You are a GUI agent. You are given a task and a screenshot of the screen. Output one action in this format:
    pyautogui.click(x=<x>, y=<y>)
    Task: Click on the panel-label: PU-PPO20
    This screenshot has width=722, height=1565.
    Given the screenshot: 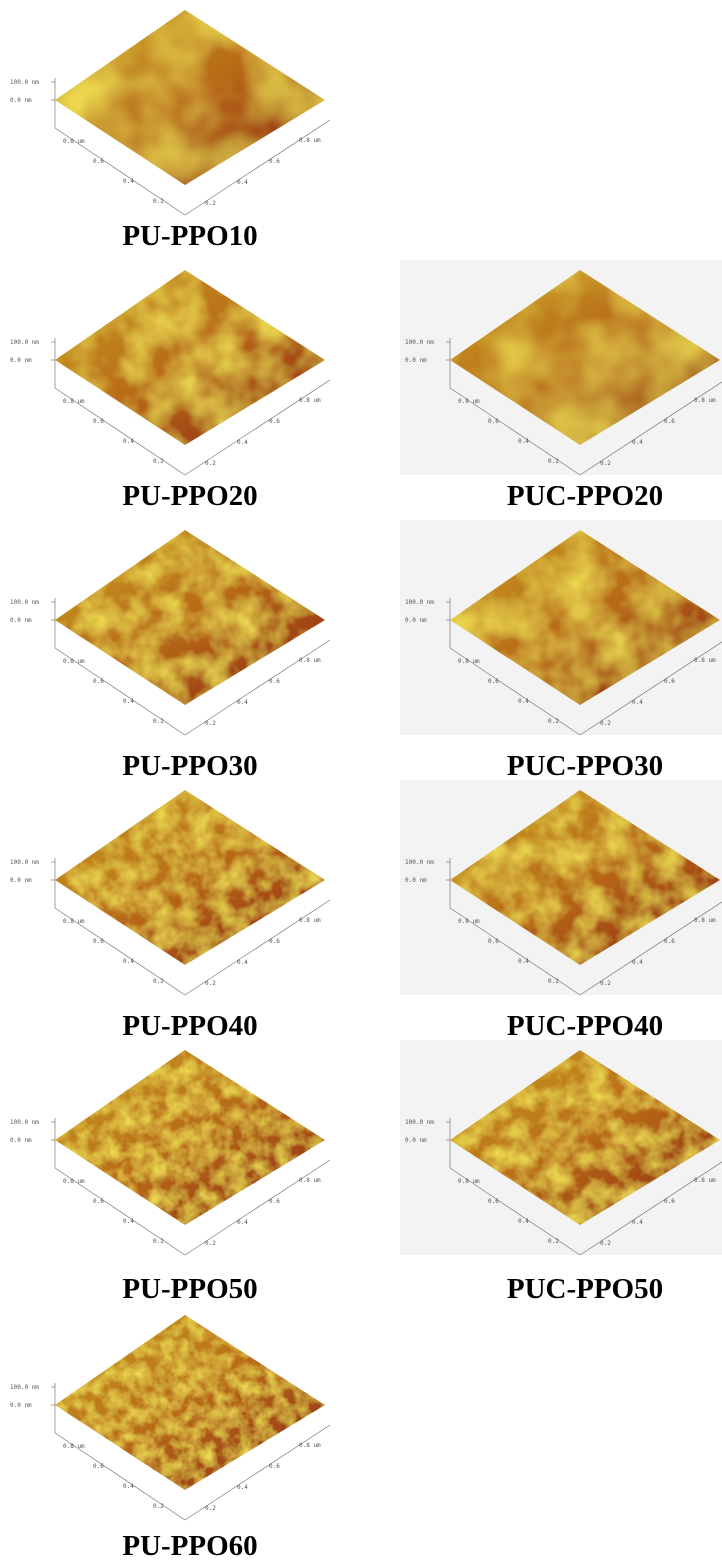 What is the action you would take?
    pyautogui.click(x=189, y=496)
    